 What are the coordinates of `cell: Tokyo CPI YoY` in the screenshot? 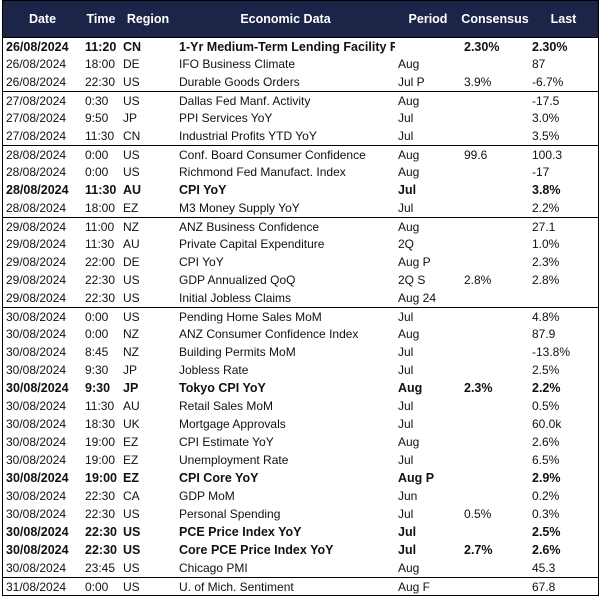 It's located at (222, 388).